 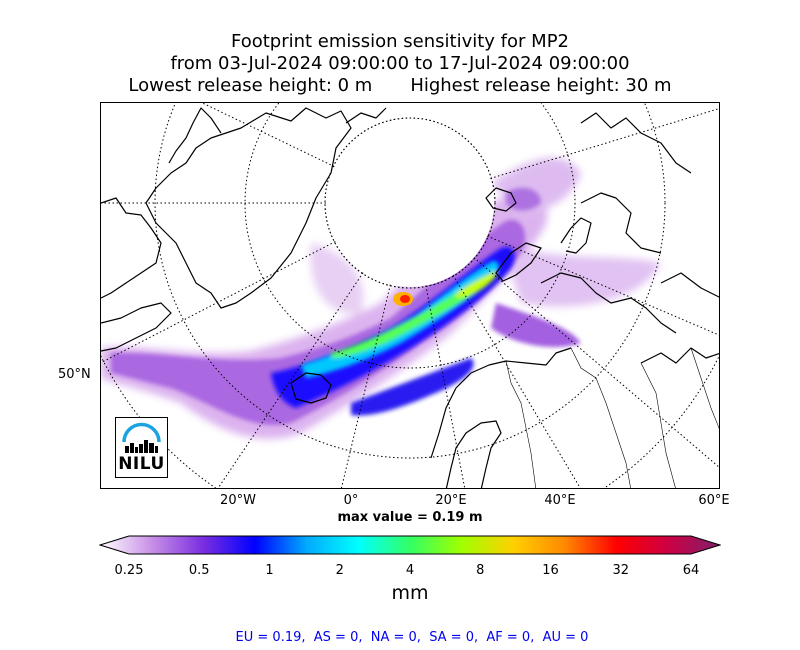 What do you see at coordinates (612, 417) in the screenshot?
I see `borders` at bounding box center [612, 417].